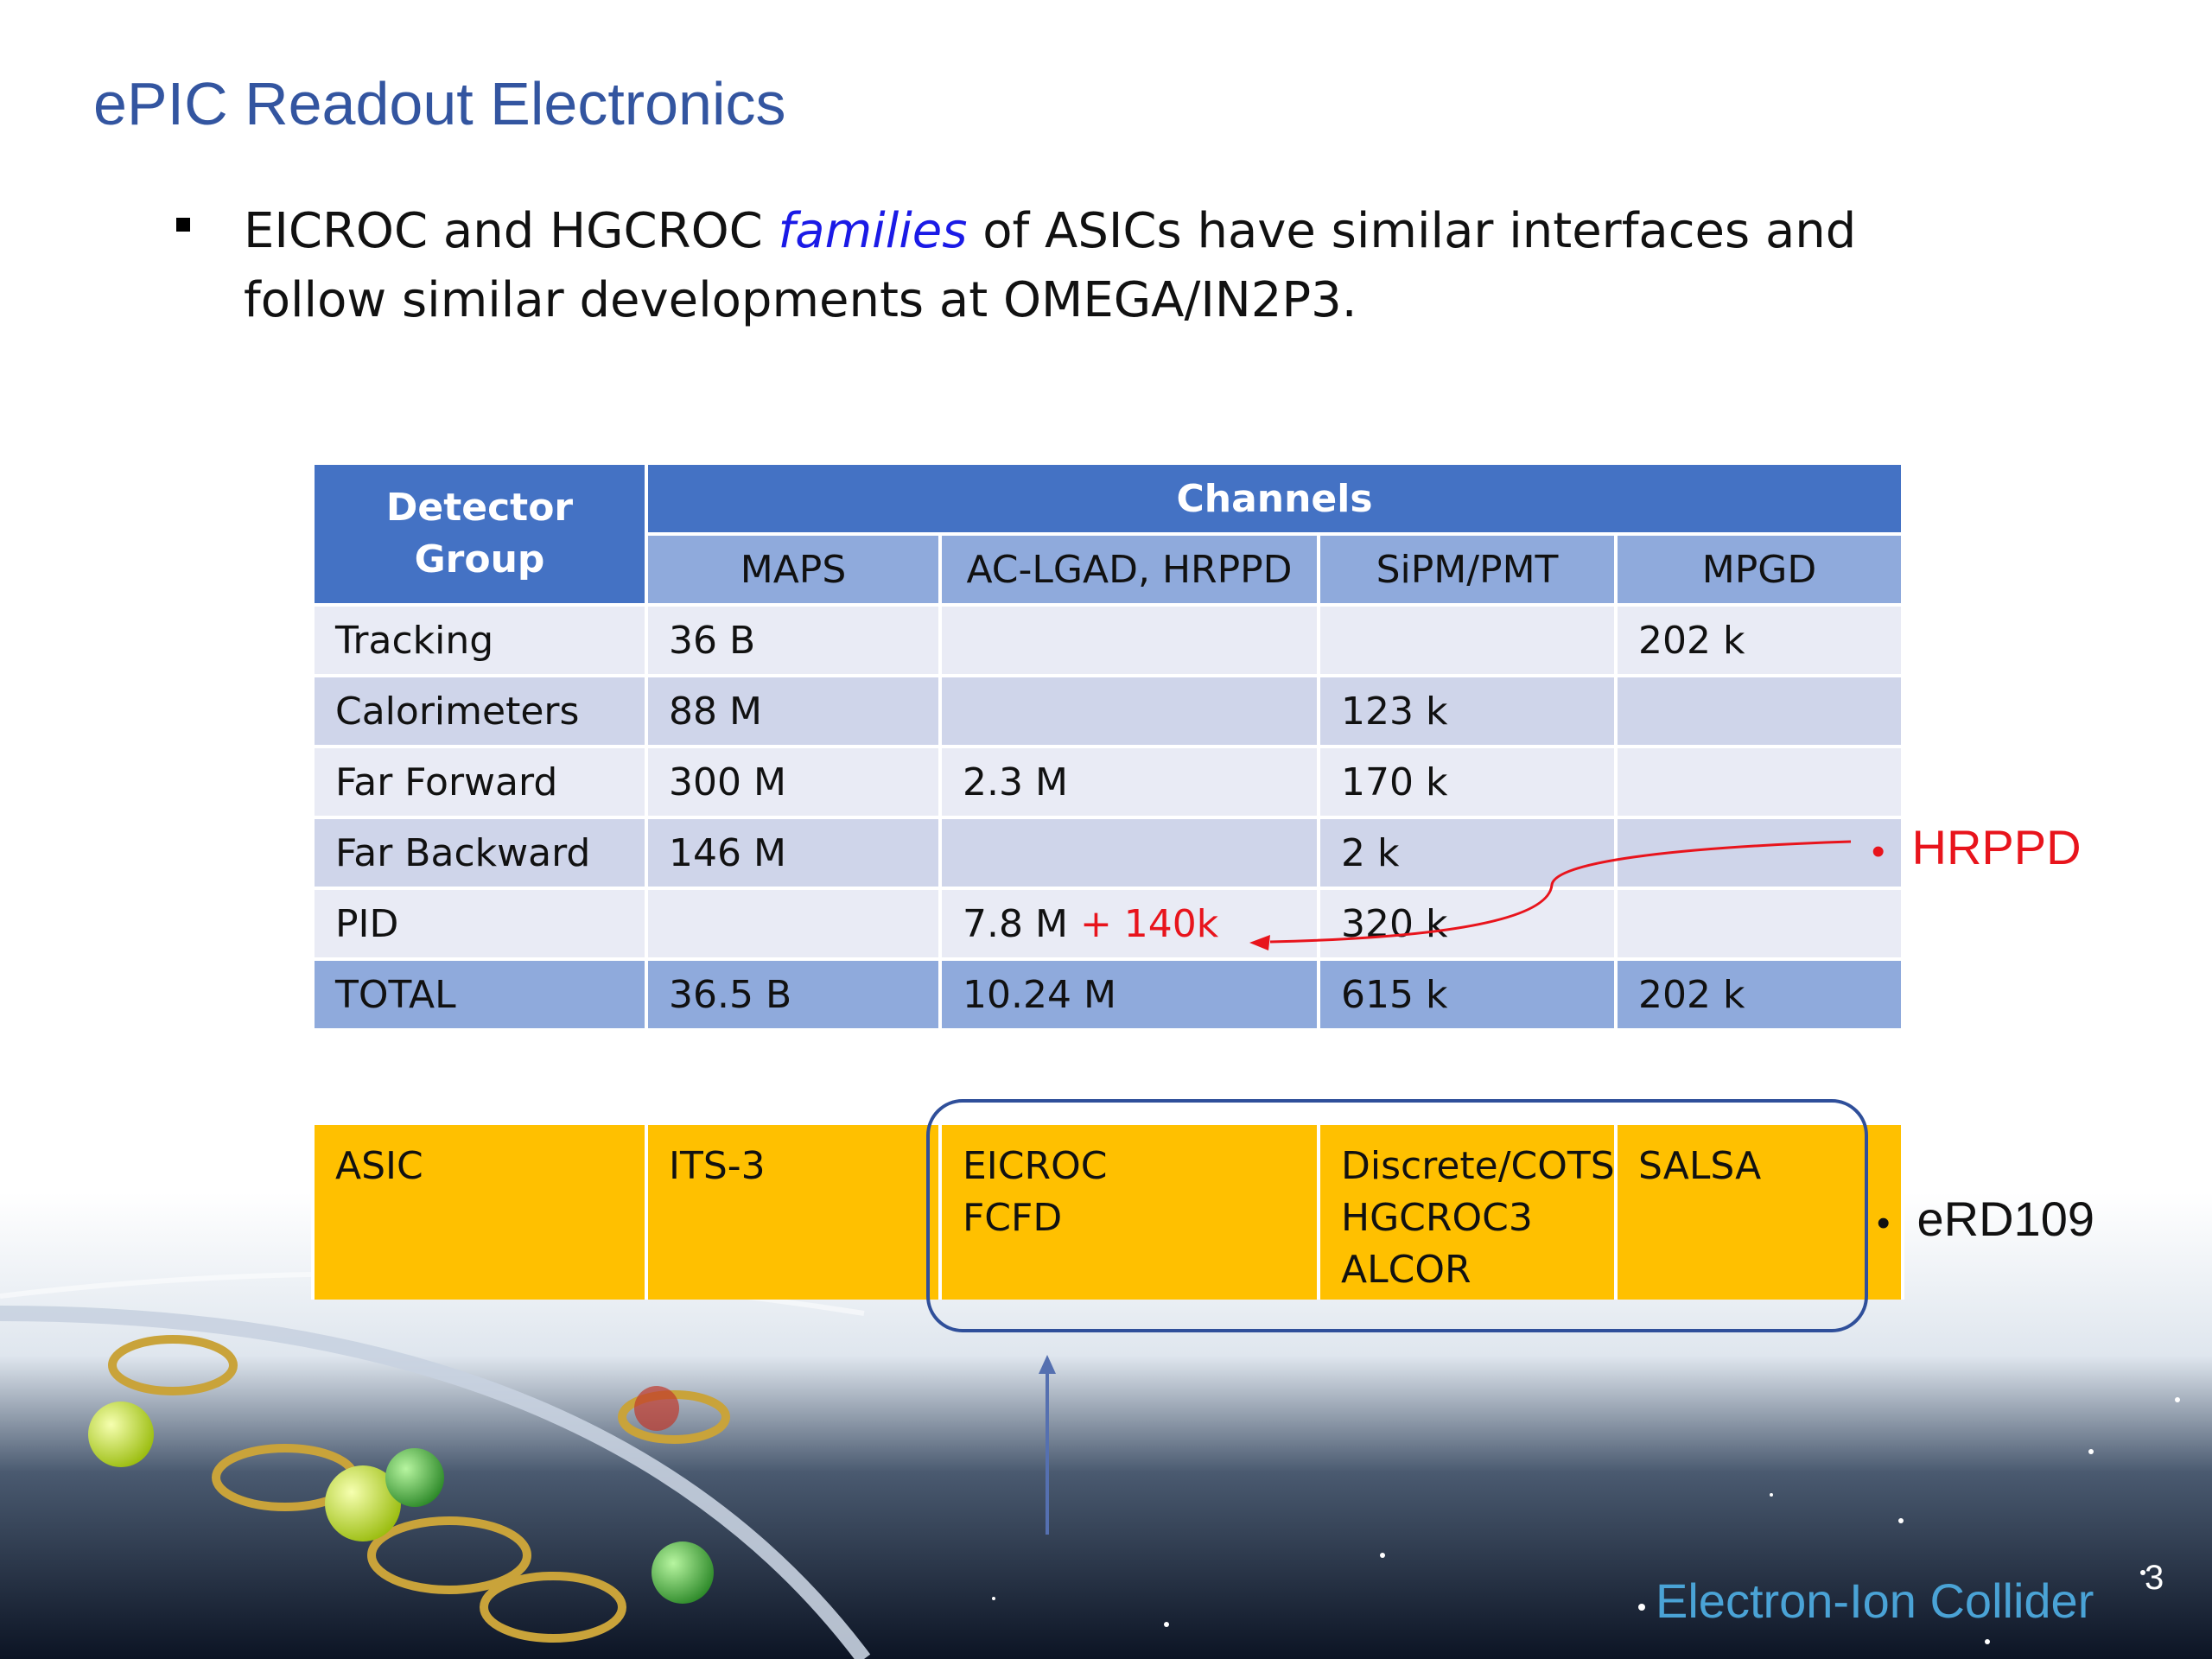 The image size is (2212, 1659). What do you see at coordinates (2154, 1578) in the screenshot?
I see `page-number: 3` at bounding box center [2154, 1578].